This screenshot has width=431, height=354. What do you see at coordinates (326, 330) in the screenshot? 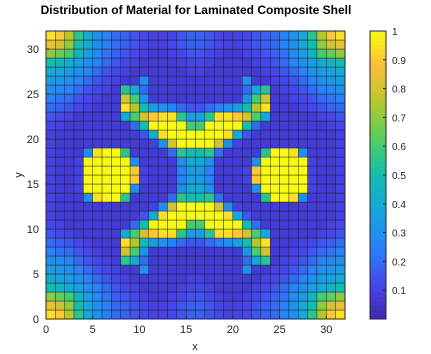
I see `x-tick-label: 30` at bounding box center [326, 330].